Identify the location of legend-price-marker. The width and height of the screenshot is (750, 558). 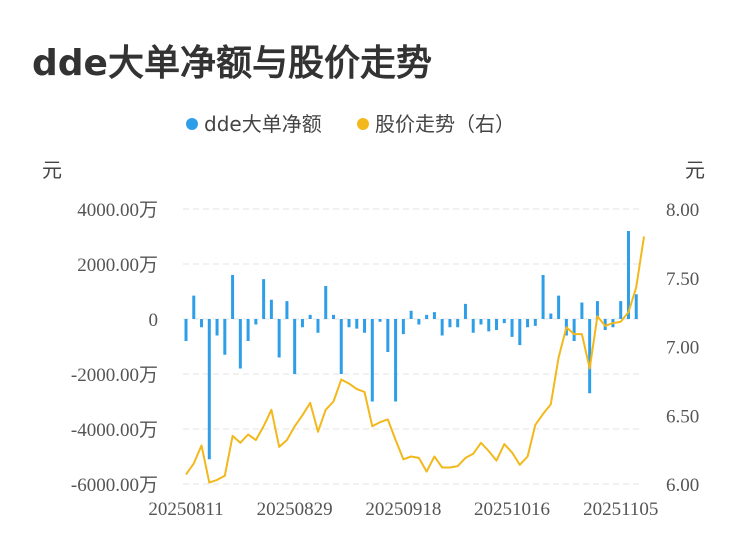
(363, 124).